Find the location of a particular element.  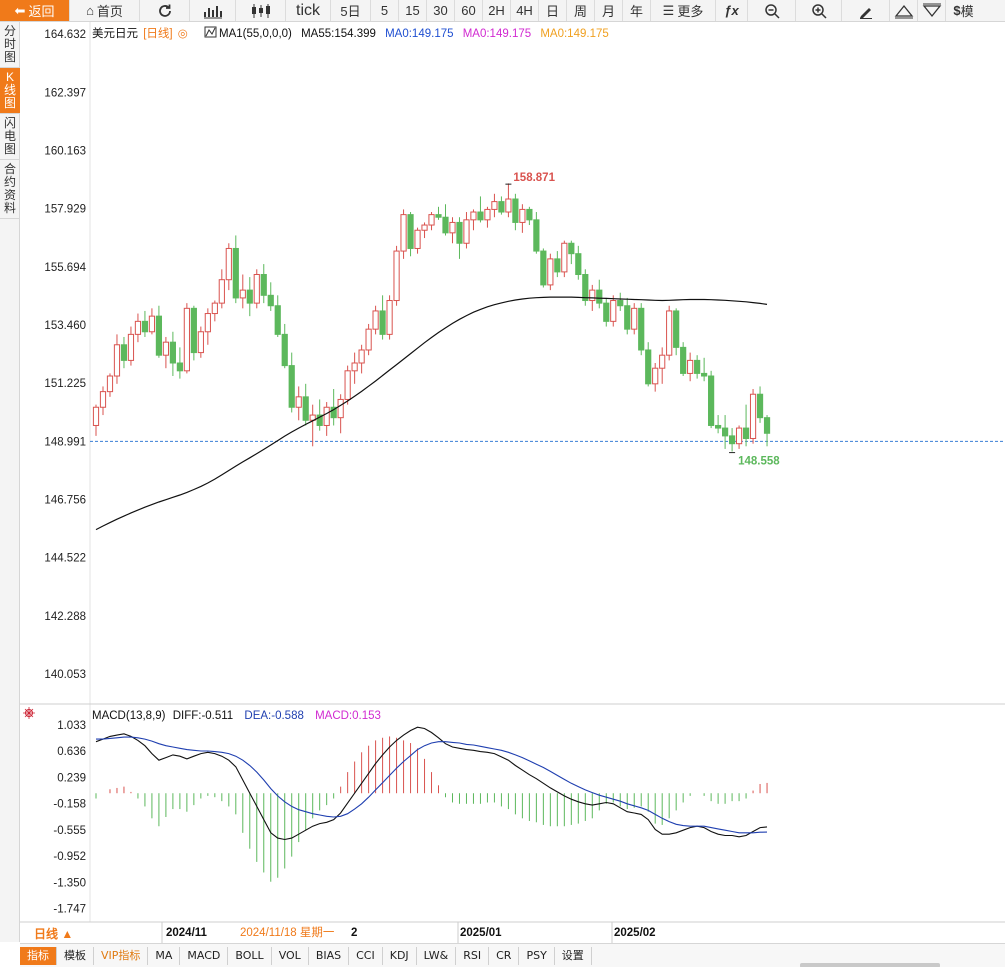

indicator-tab-3: MA is located at coordinates (164, 955).